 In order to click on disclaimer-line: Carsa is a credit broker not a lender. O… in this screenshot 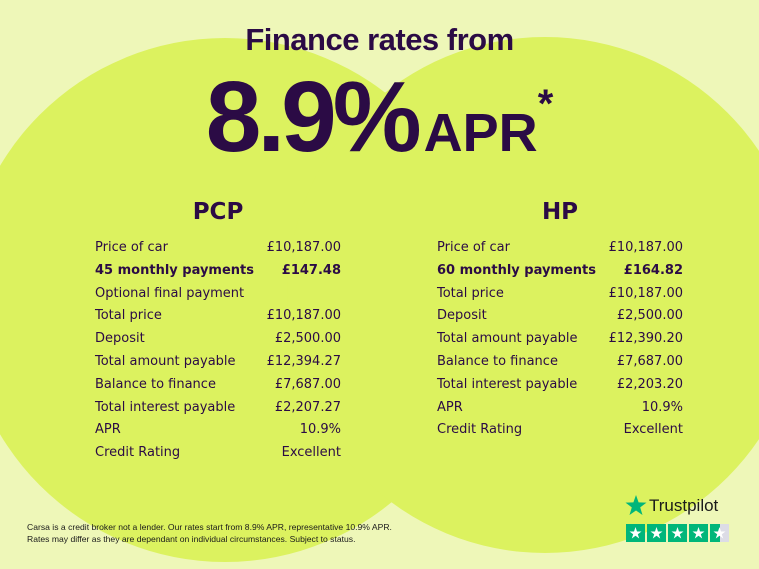, I will do `click(209, 527)`.